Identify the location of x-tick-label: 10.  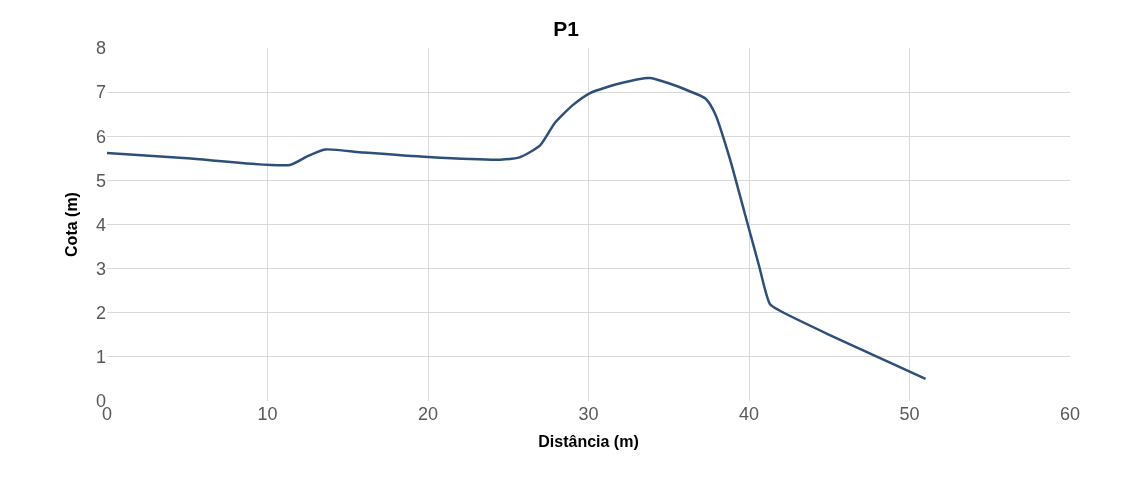
(267, 414).